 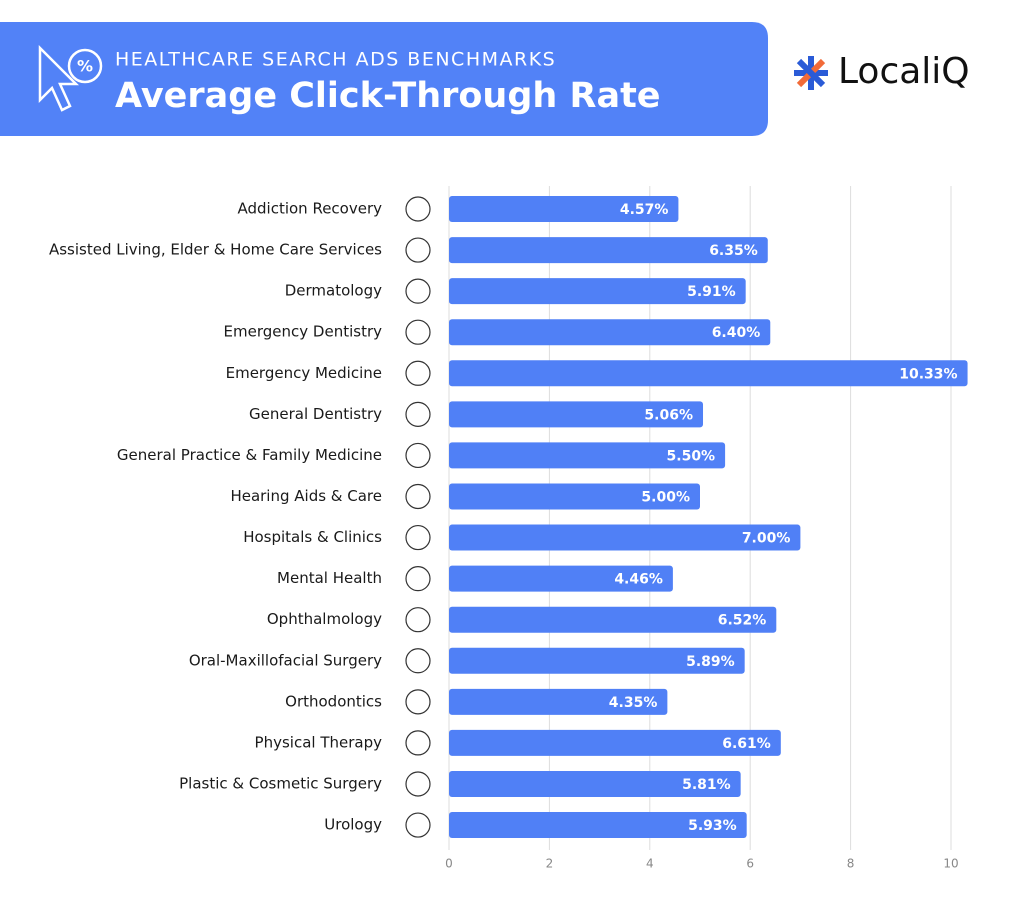 I want to click on brand-logo, so click(x=811, y=73).